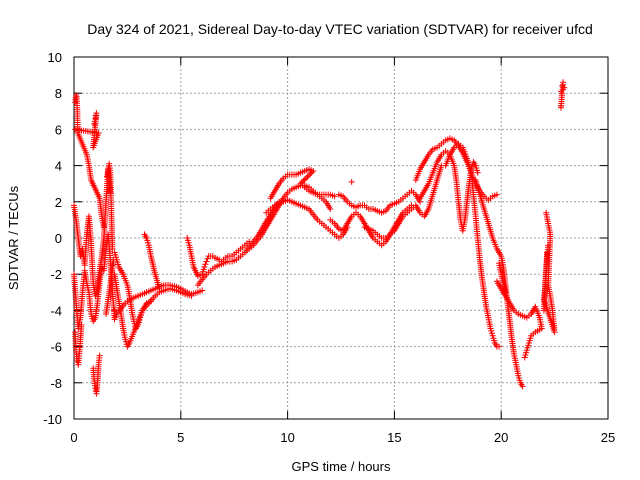 This screenshot has height=480, width=640. Describe the element at coordinates (554, 207) in the screenshot. I see `series-track-u` at that location.